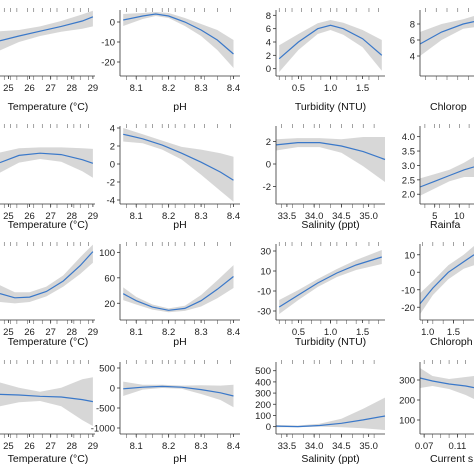  I want to click on y-tick-label: 60, so click(109, 278).